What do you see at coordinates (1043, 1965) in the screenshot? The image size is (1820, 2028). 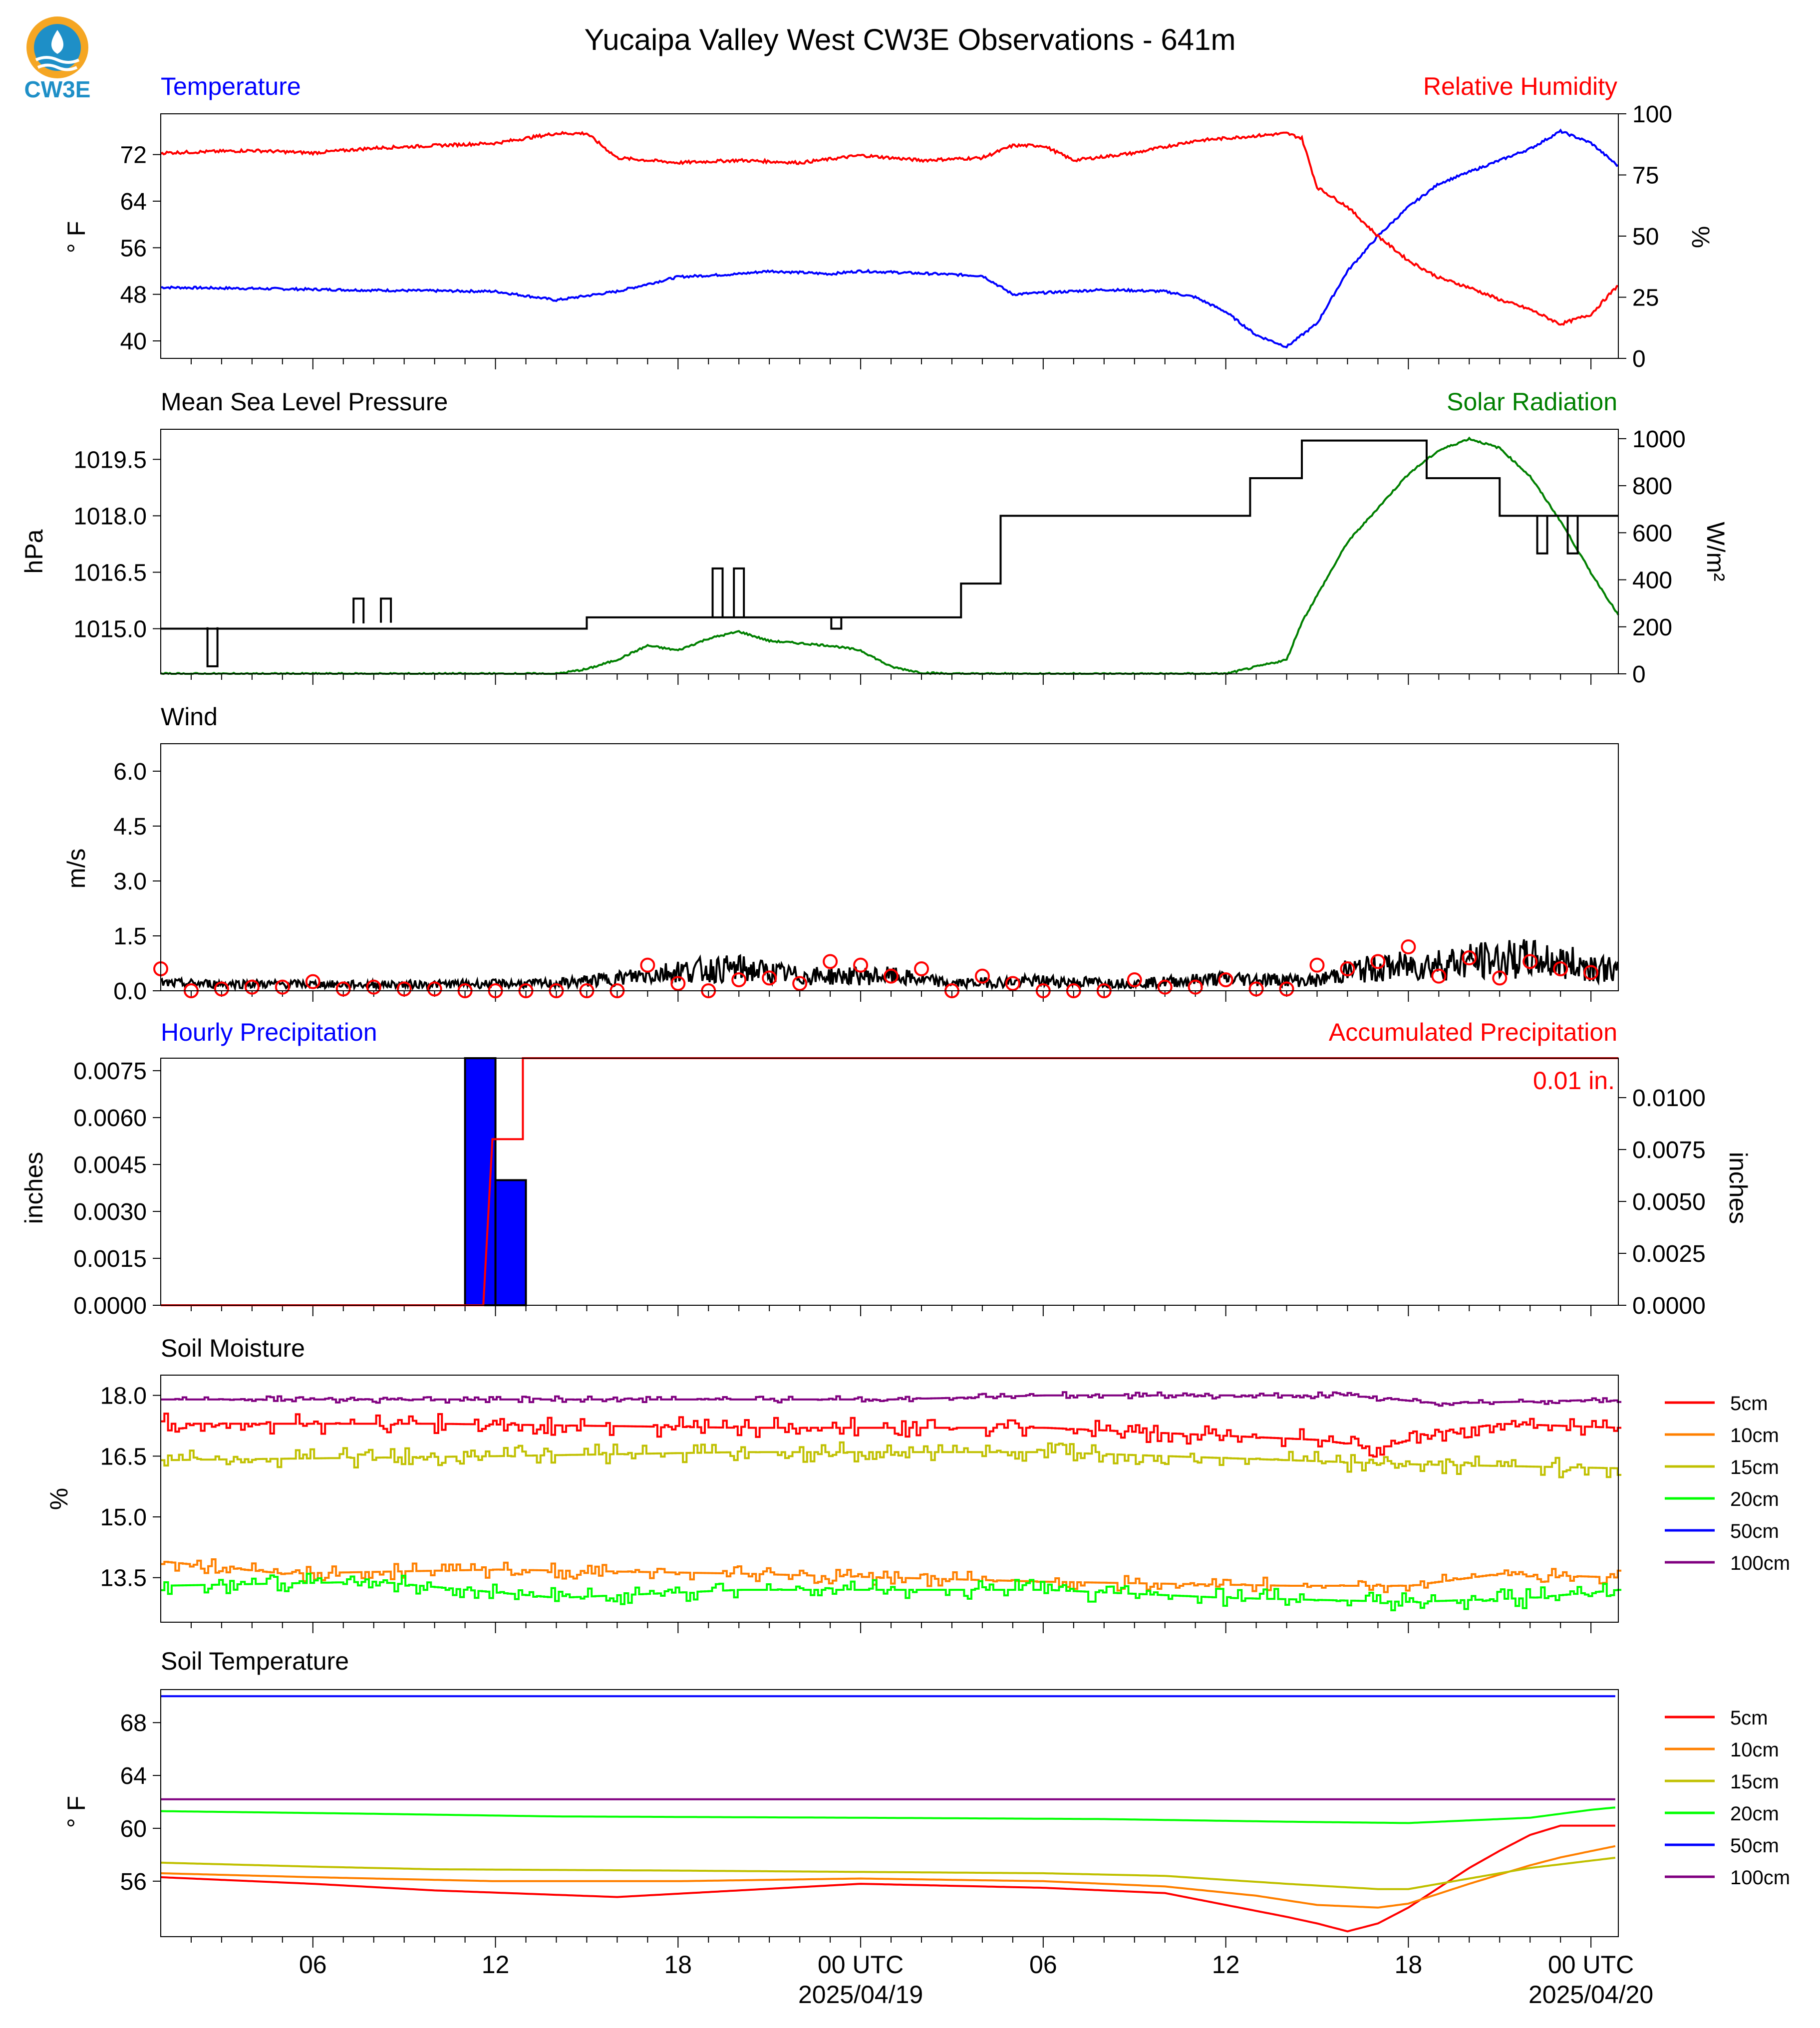 I see `x-tick-label: 06` at bounding box center [1043, 1965].